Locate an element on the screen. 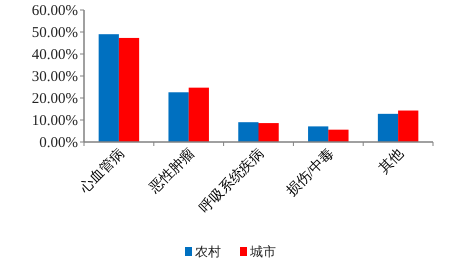 The image size is (468, 264). x-tick-label: 心血管病 is located at coordinates (102, 172).